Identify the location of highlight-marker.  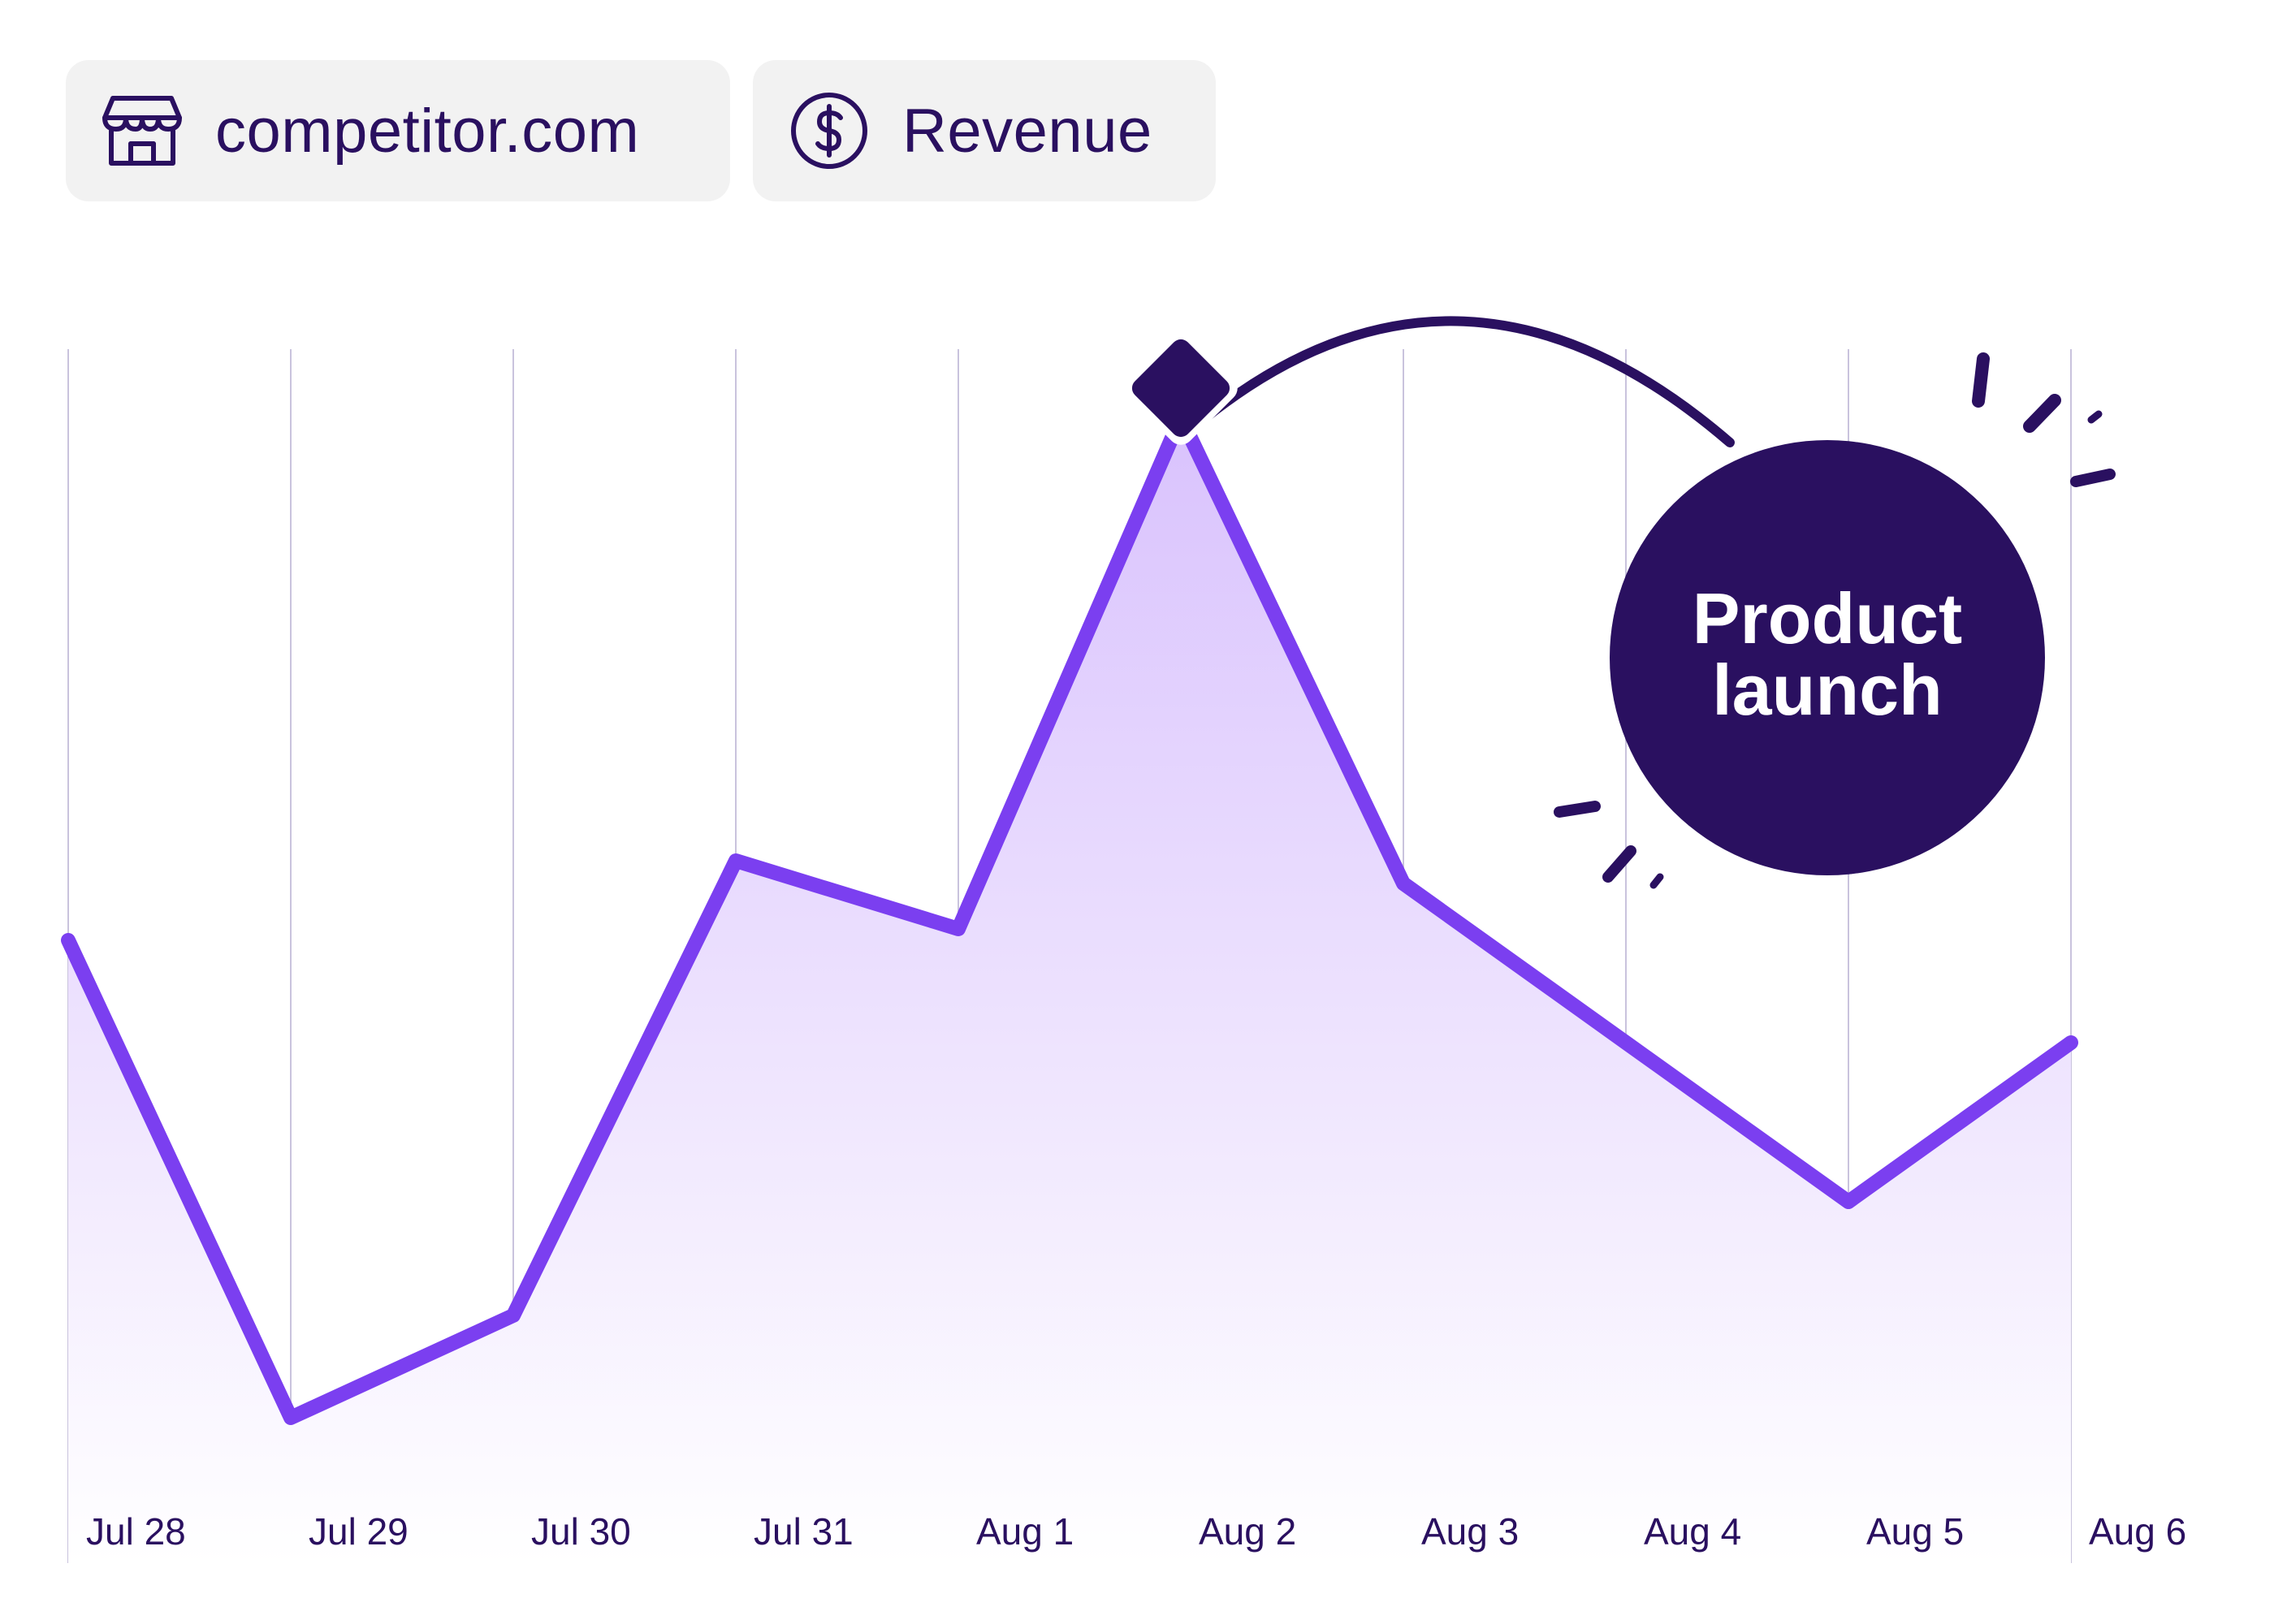
(1181, 388).